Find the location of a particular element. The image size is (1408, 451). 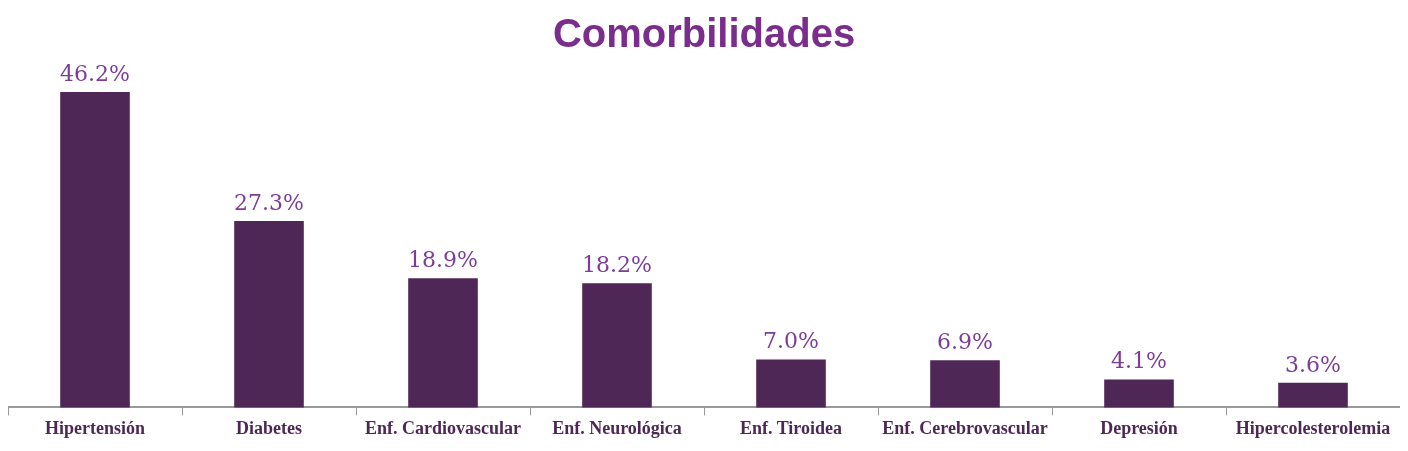

data-label: 4.1% is located at coordinates (1139, 361).